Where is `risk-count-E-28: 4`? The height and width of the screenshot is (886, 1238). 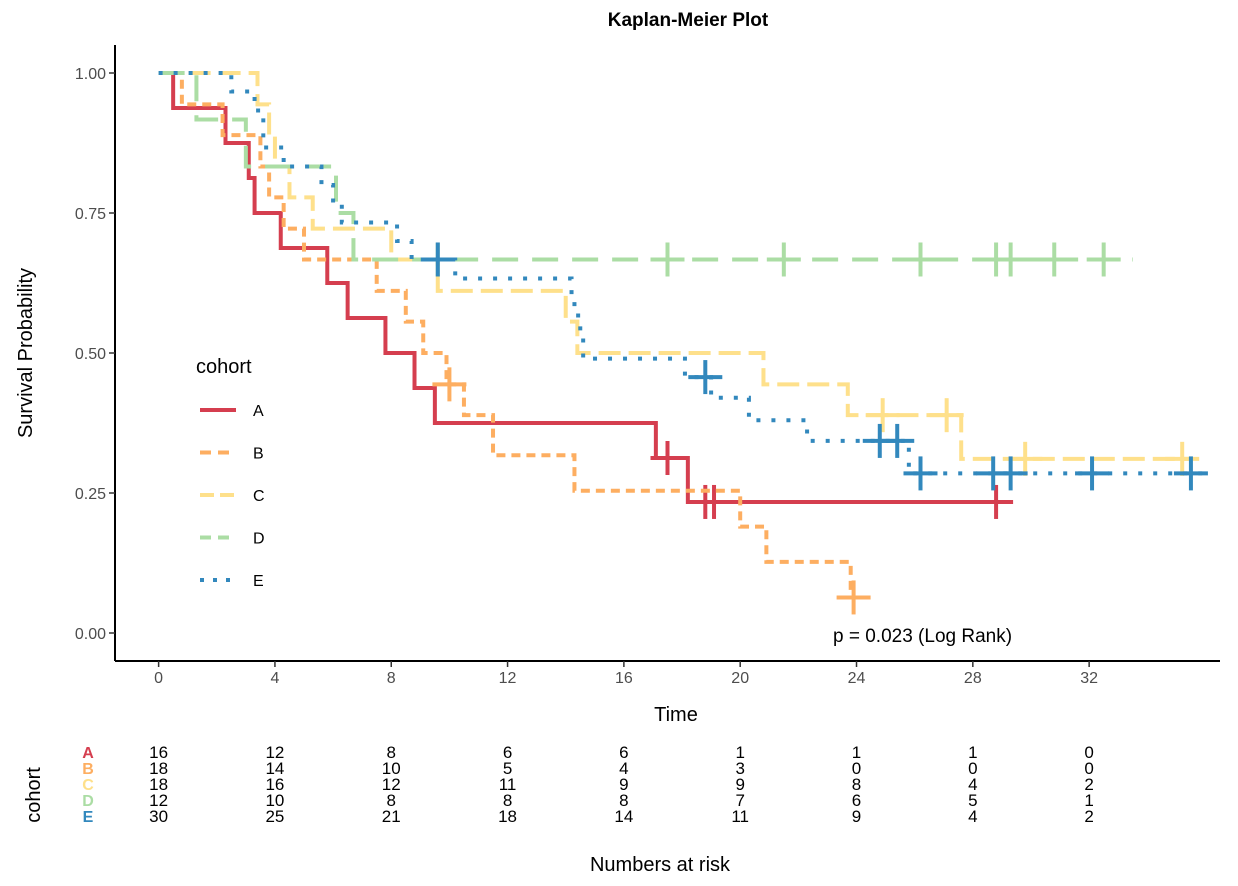
risk-count-E-28: 4 is located at coordinates (972, 816).